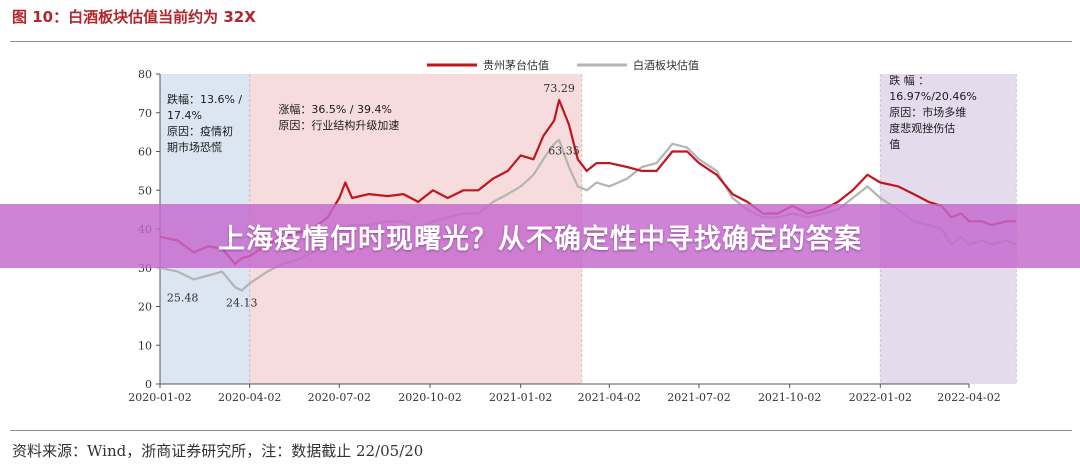 This screenshot has height=472, width=1080. I want to click on x-tick-label: 2021-04-02, so click(609, 397).